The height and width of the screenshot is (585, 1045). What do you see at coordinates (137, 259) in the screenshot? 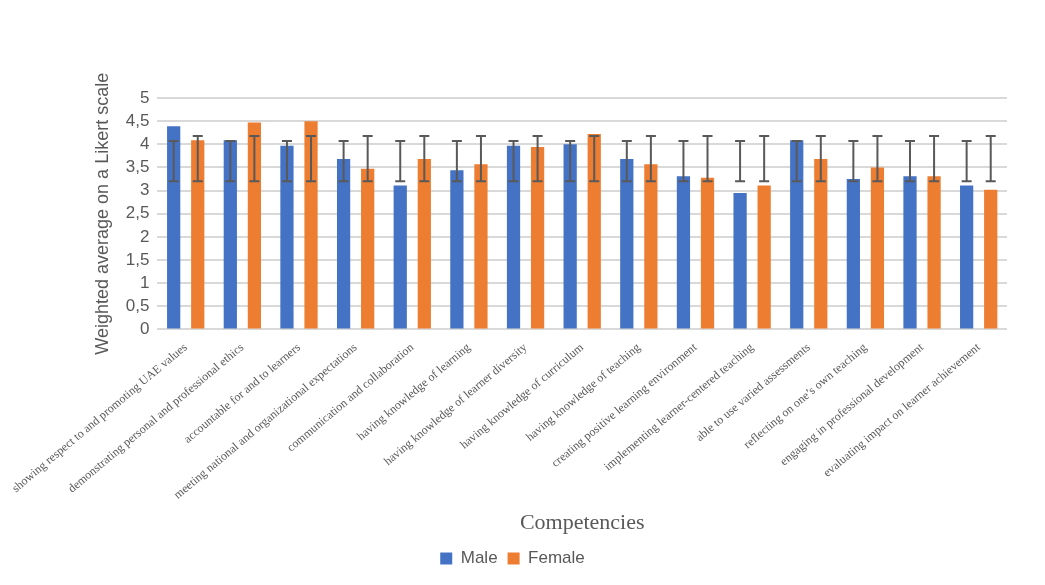
I see `y-tick-label: 1,5` at bounding box center [137, 259].